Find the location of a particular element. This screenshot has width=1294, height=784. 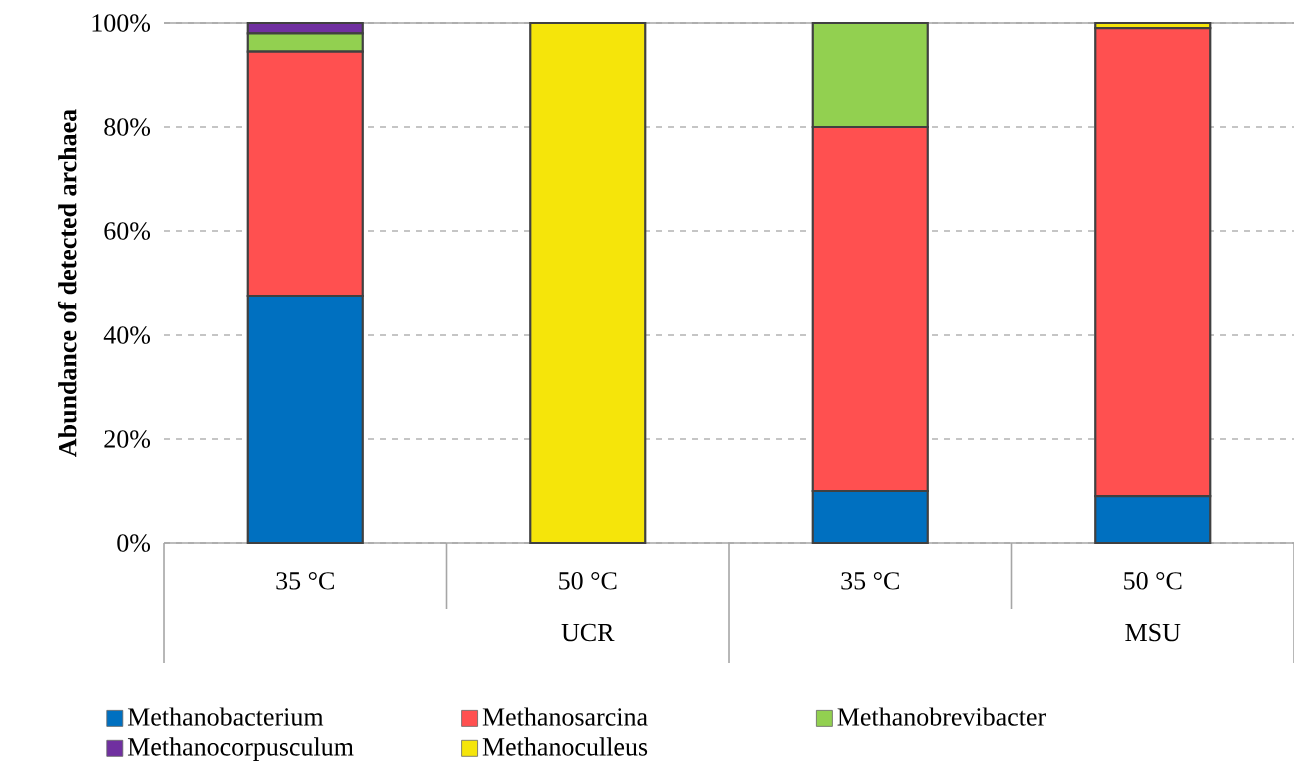

text: UCR is located at coordinates (588, 632).